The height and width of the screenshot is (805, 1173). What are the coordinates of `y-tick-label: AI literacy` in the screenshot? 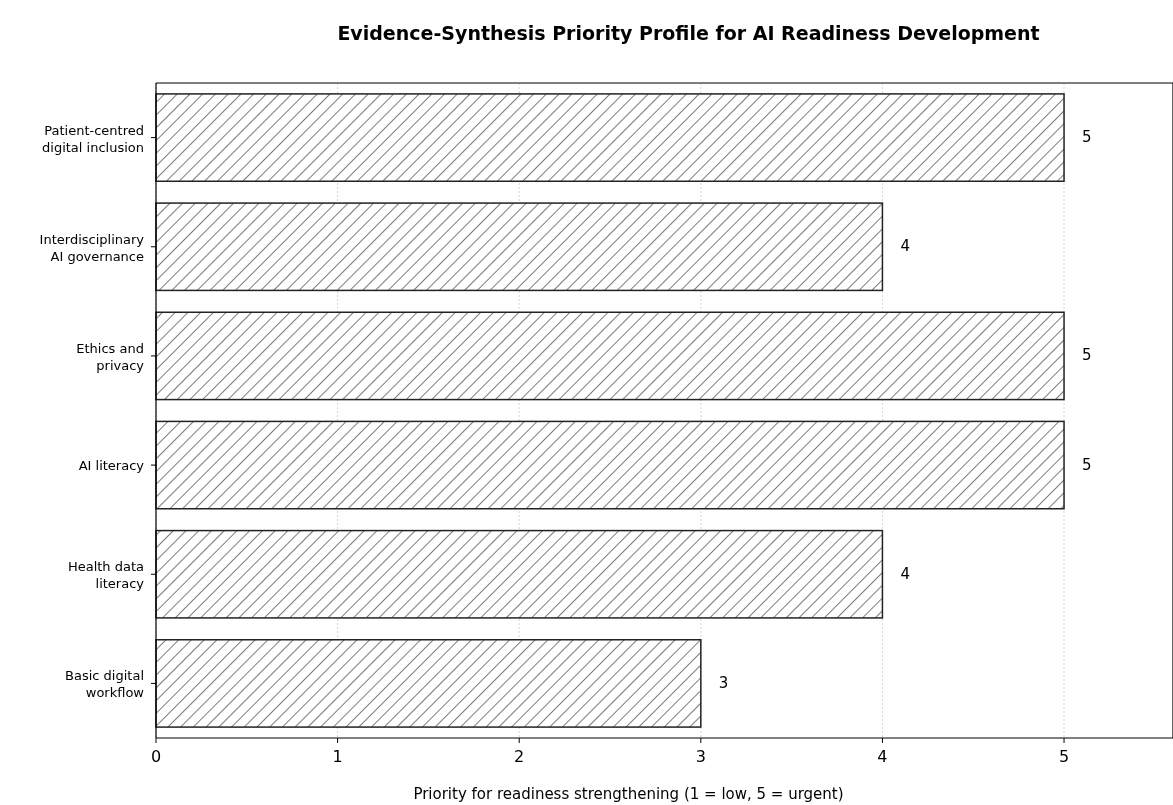 It's located at (111, 466).